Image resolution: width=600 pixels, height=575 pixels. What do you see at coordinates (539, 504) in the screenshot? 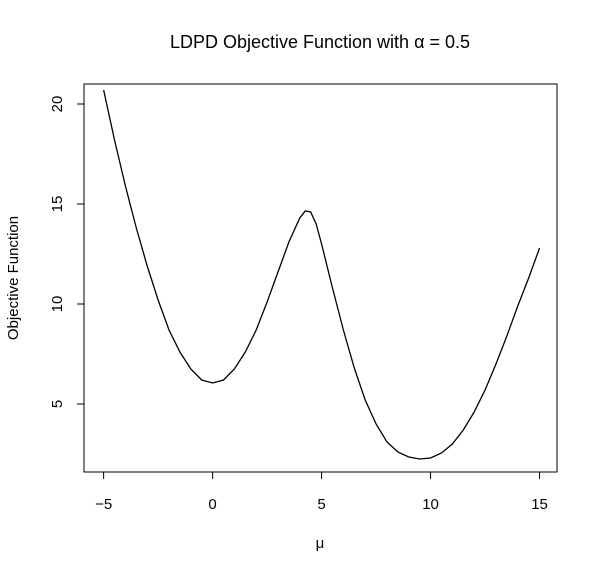
I see `x-tick-label: 15` at bounding box center [539, 504].